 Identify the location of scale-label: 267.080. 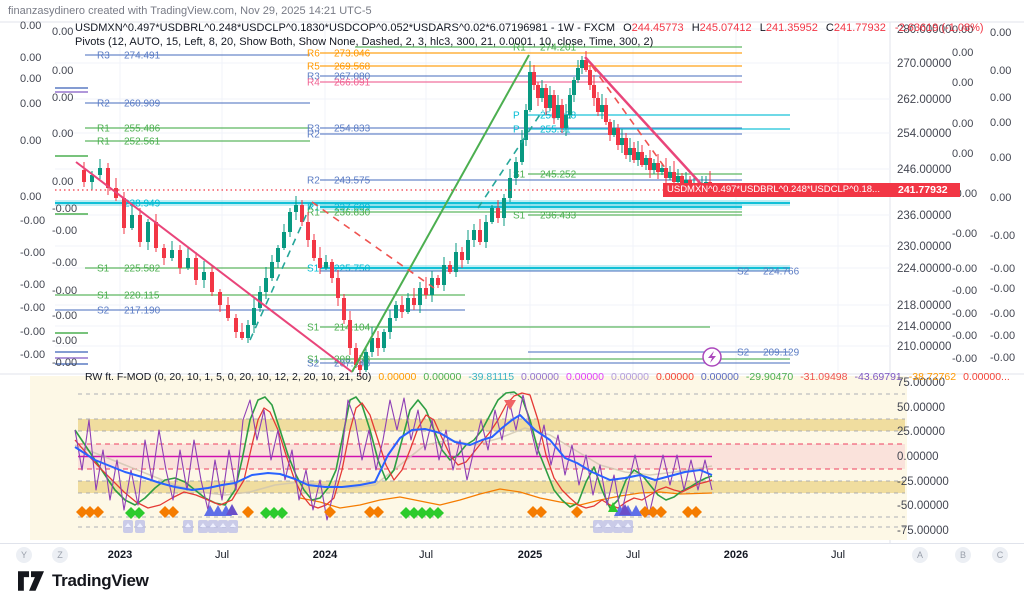
(352, 77).